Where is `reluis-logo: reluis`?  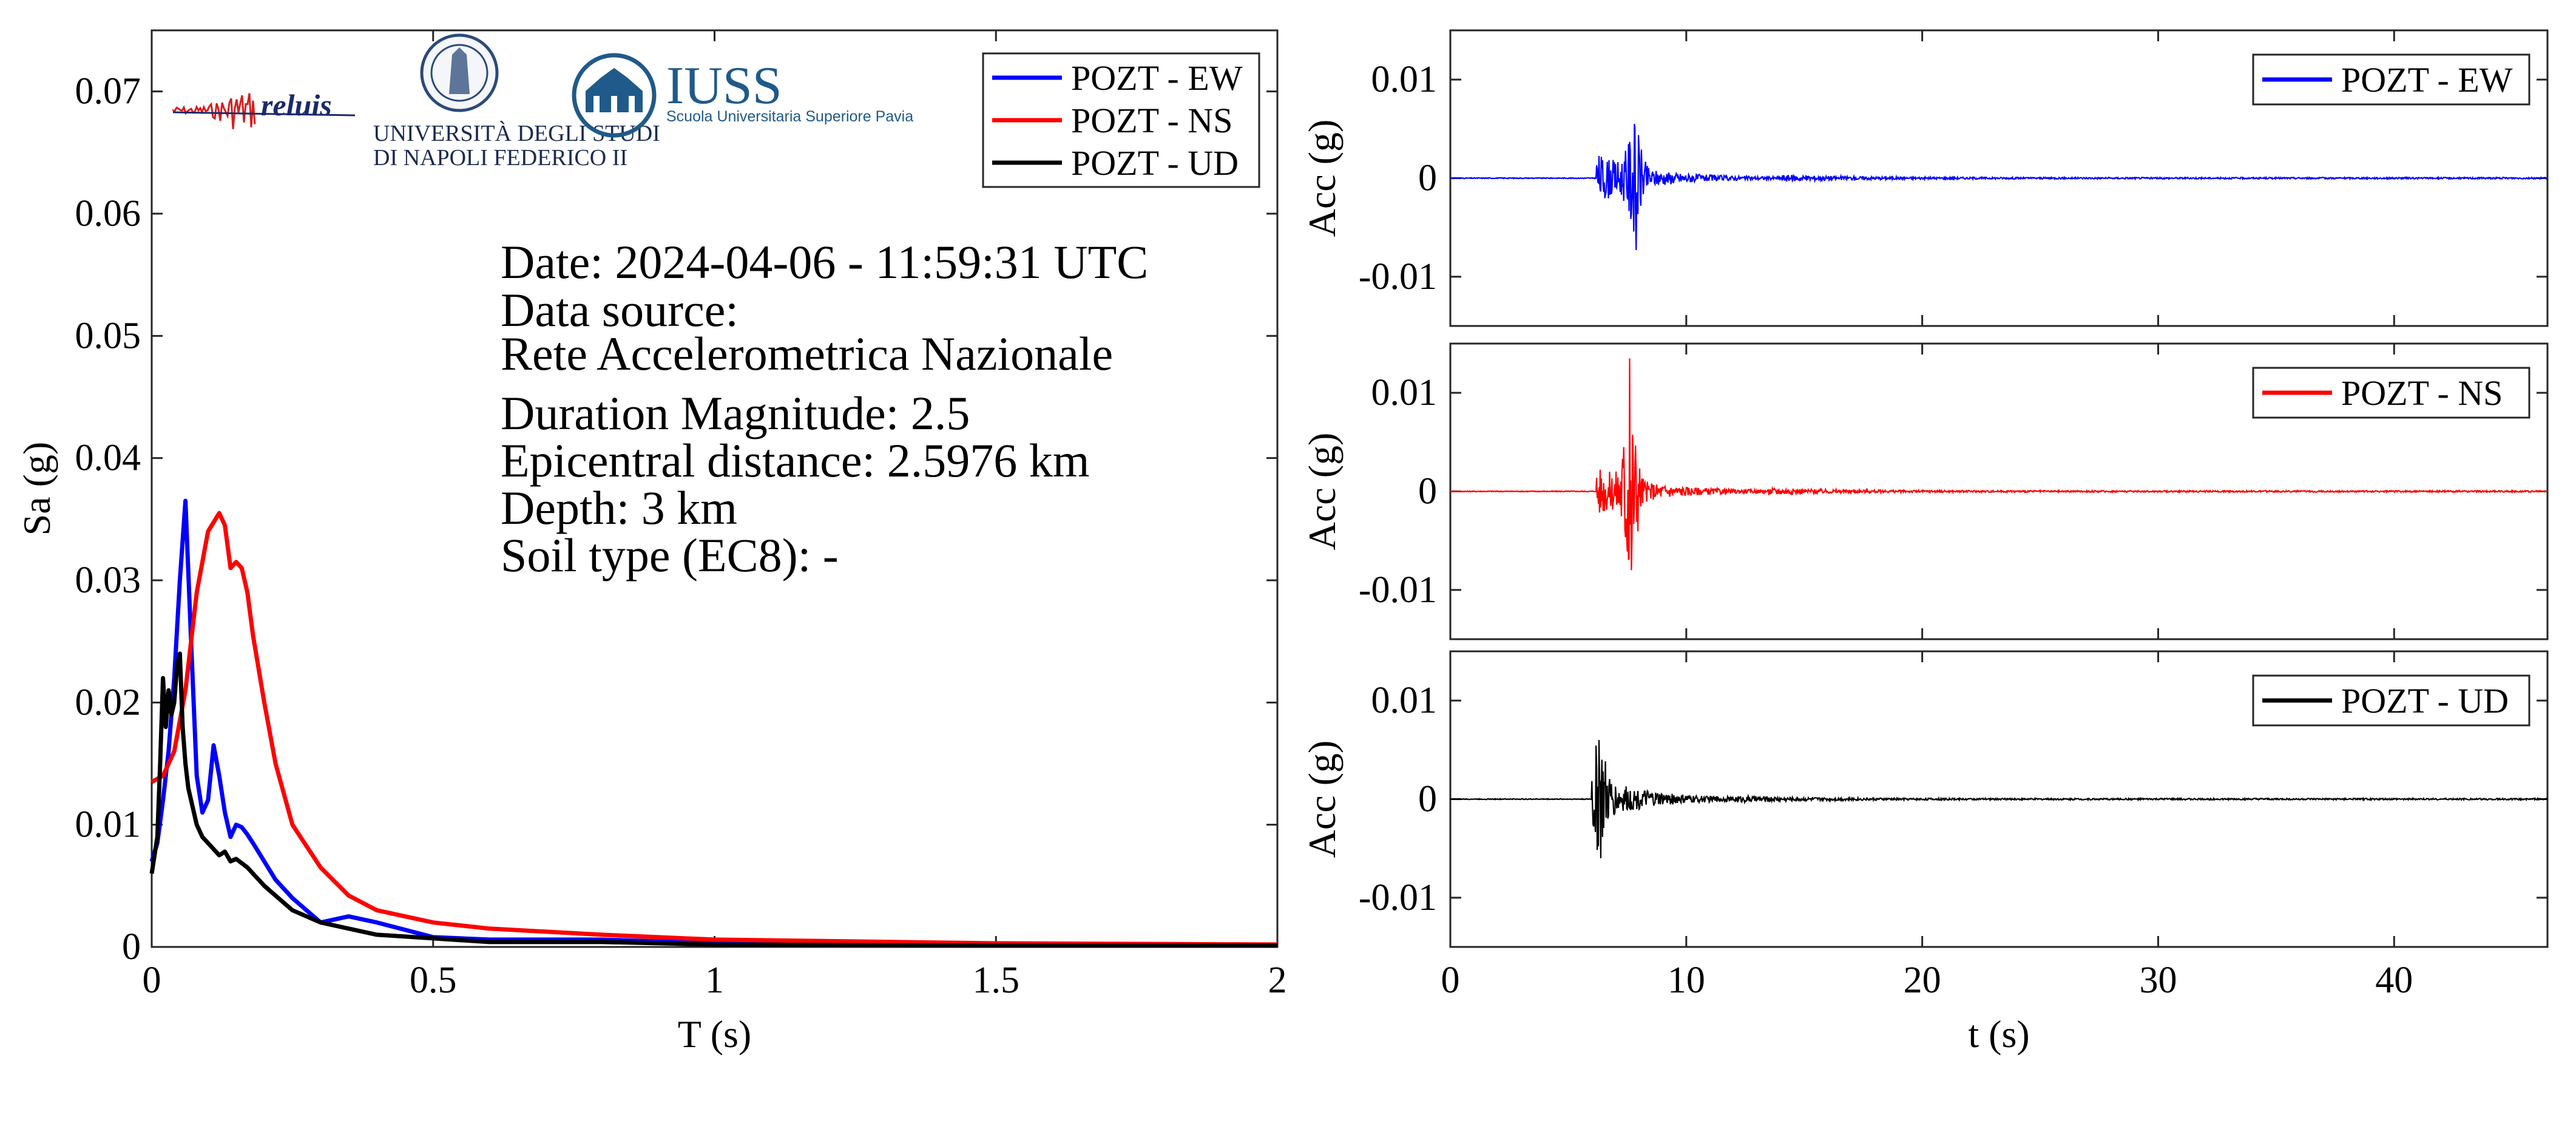 reluis-logo: reluis is located at coordinates (264, 108).